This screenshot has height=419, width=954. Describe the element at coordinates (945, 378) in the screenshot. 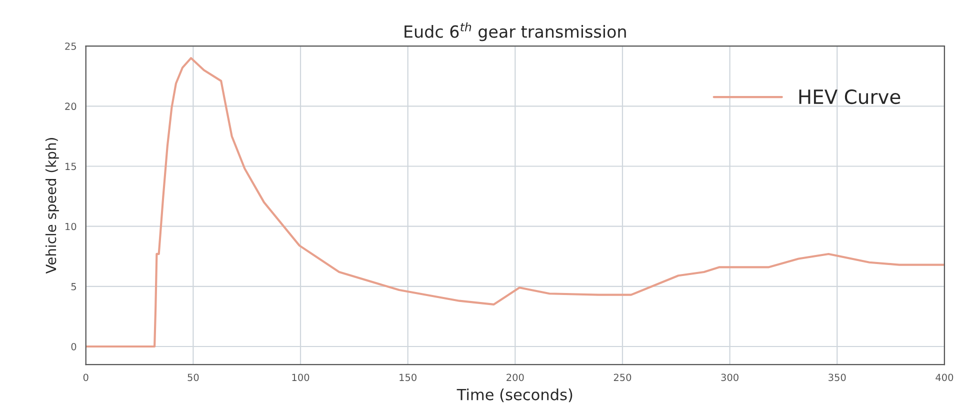

I see `x-tick-label: 400` at that location.